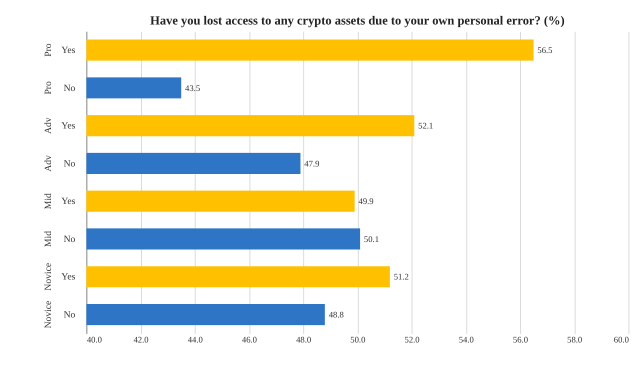 The height and width of the screenshot is (385, 638). Describe the element at coordinates (401, 277) in the screenshot. I see `data-label: 51.2` at that location.